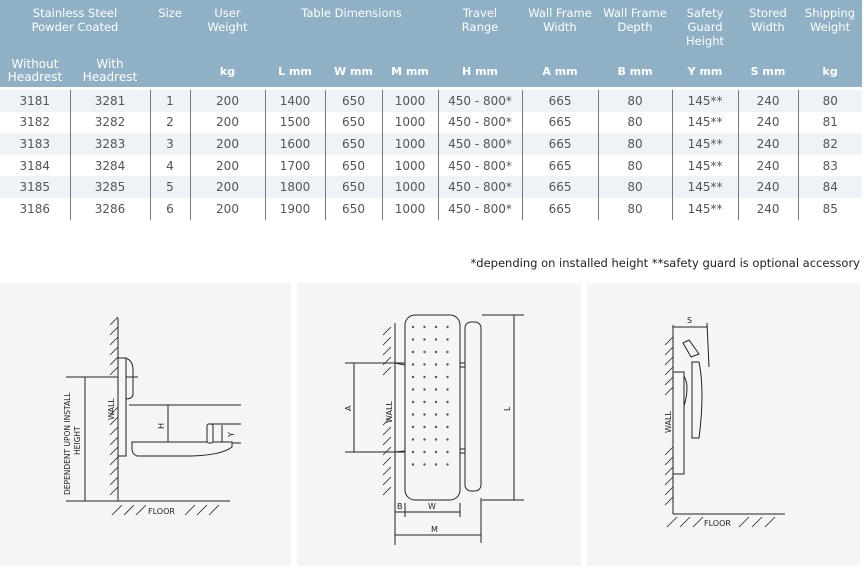 The width and height of the screenshot is (864, 570). What do you see at coordinates (109, 122) in the screenshot?
I see `table-cell: 3282` at bounding box center [109, 122].